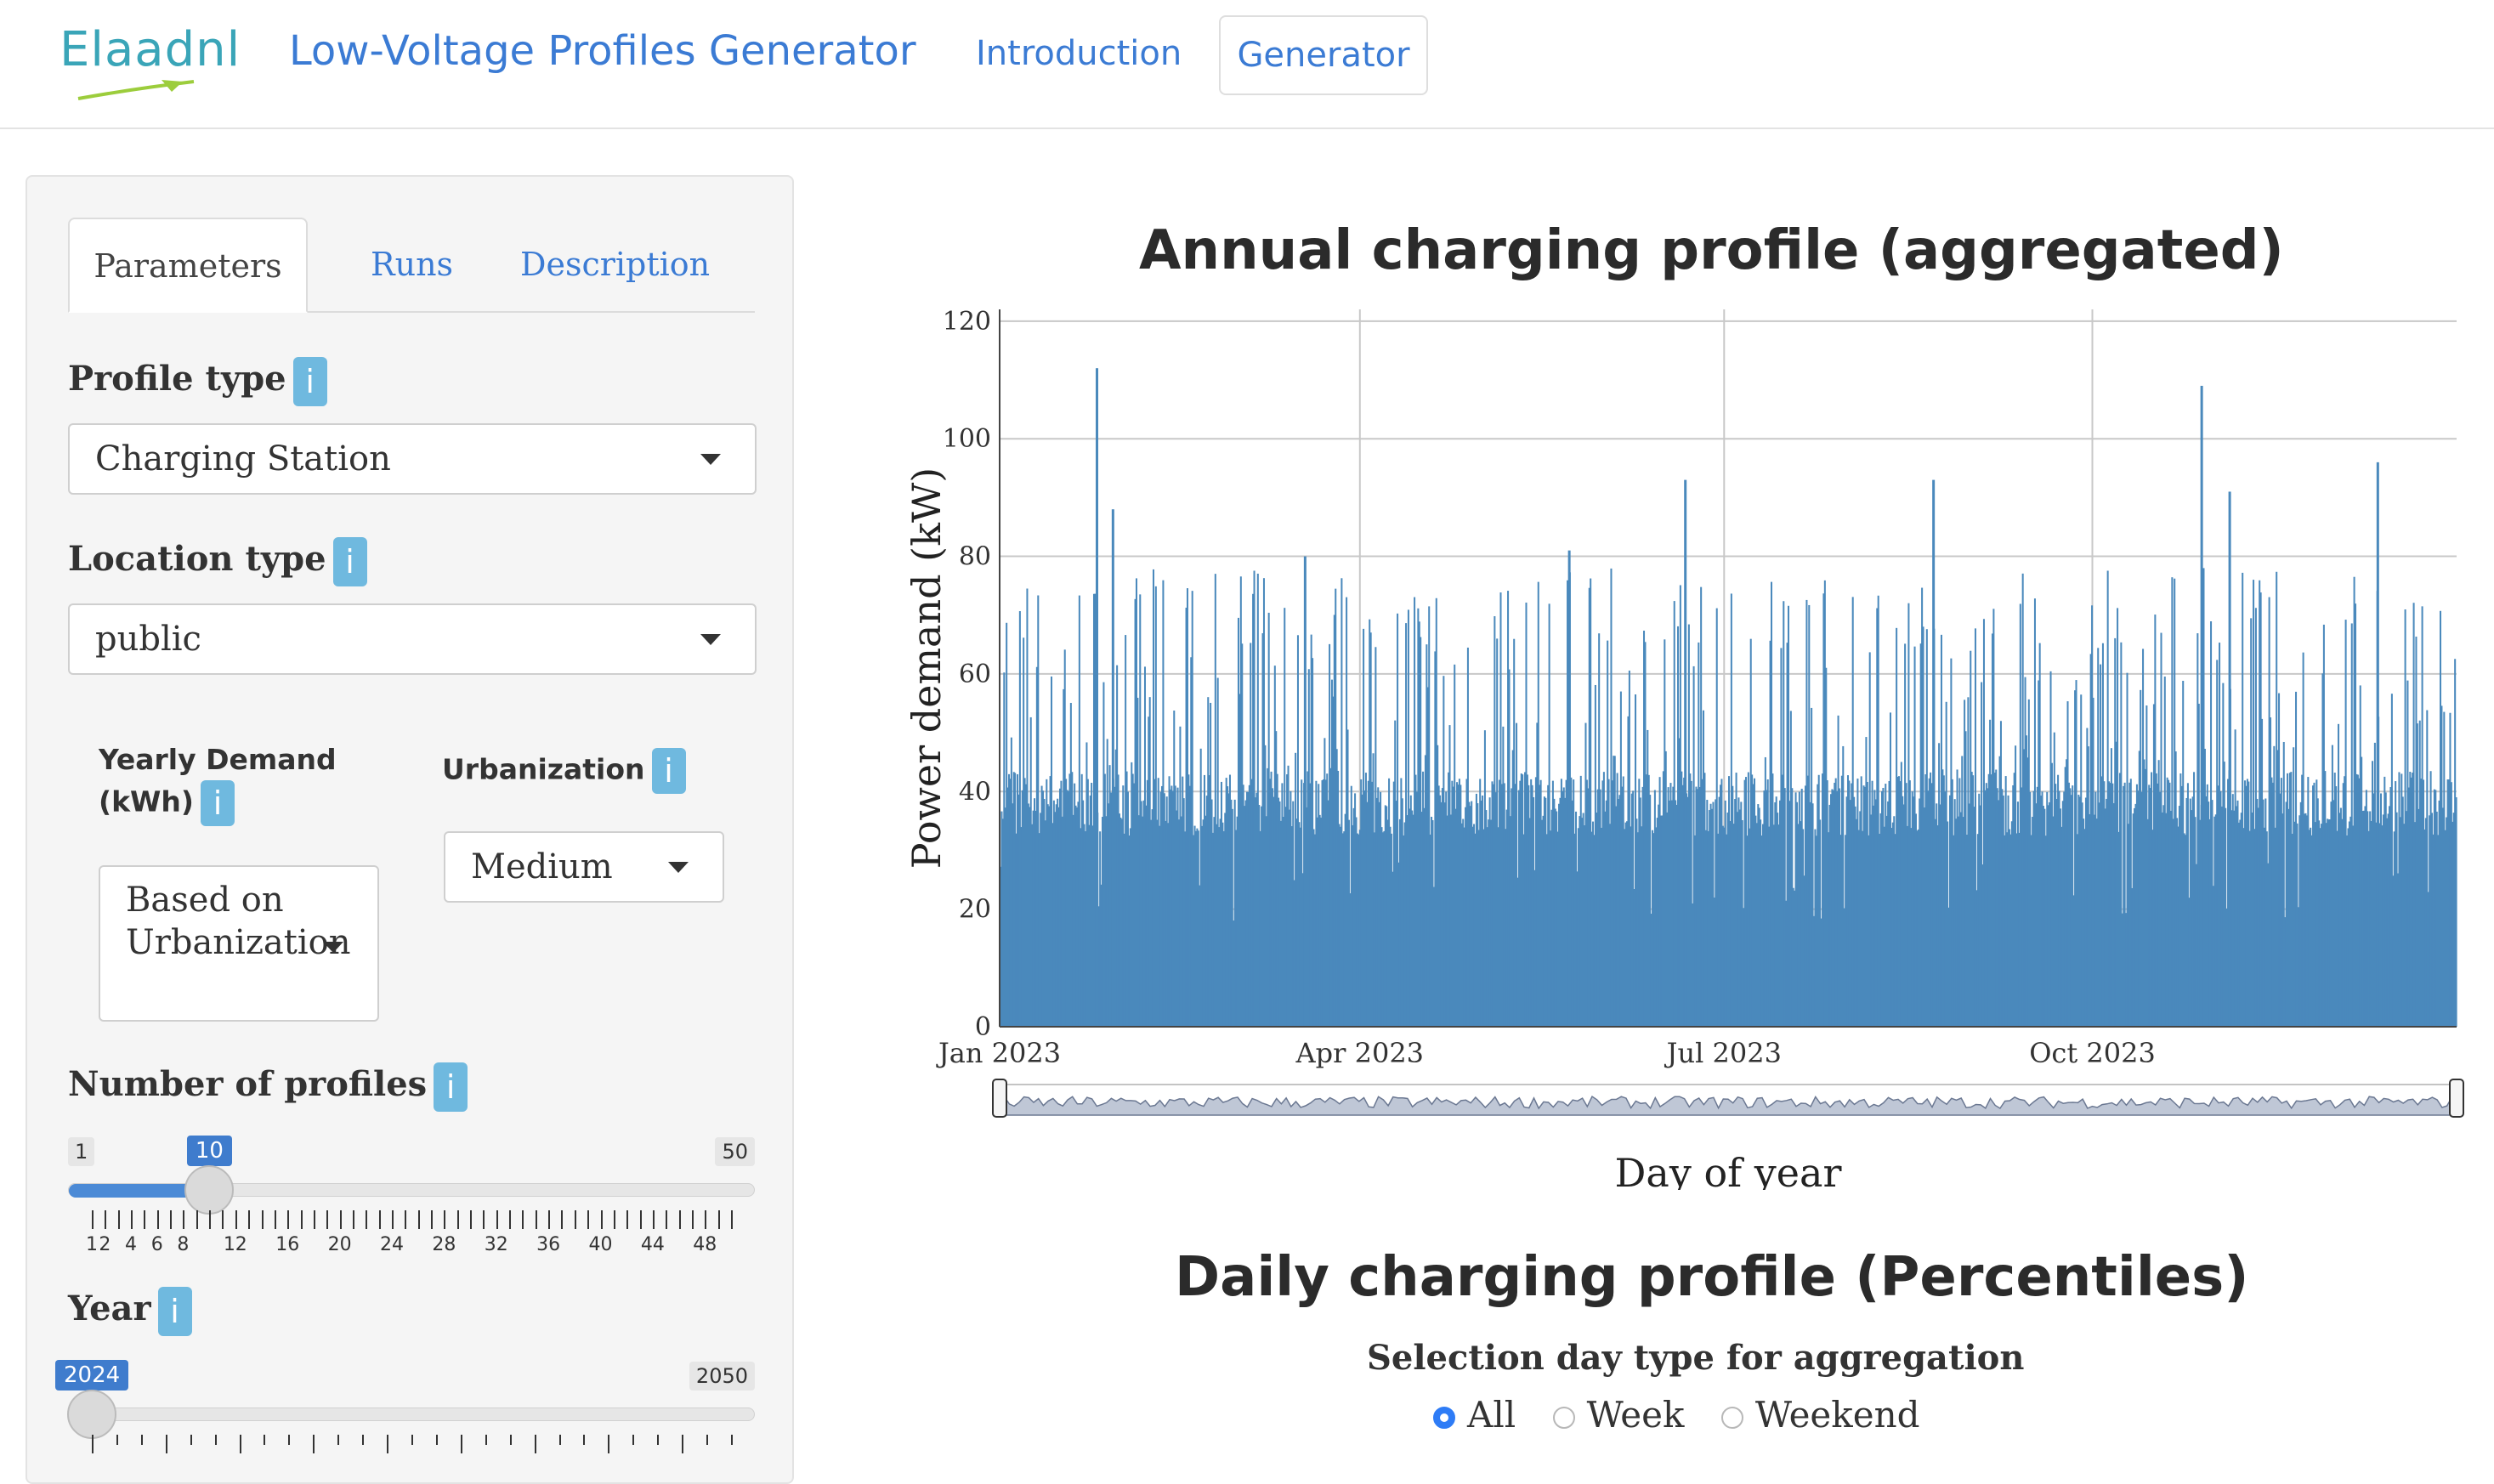  What do you see at coordinates (1808, 1415) in the screenshot?
I see `radio-weekend: Weekend` at bounding box center [1808, 1415].